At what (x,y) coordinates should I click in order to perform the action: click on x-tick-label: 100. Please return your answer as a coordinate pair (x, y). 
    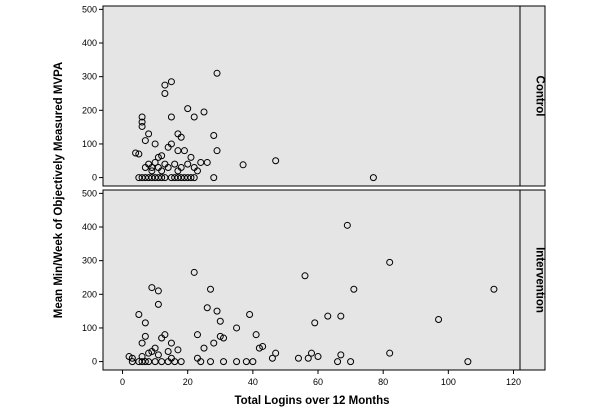
    Looking at the image, I should click on (448, 382).